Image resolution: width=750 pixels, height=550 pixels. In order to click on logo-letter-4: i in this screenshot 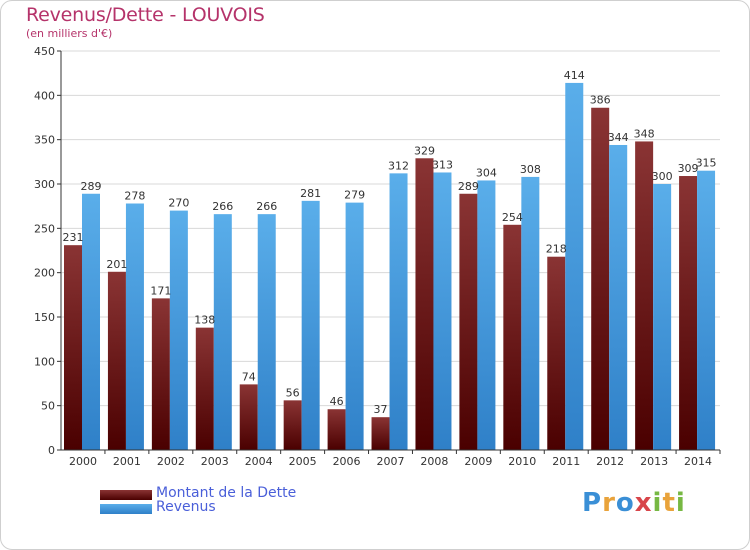, I will do `click(657, 503)`.